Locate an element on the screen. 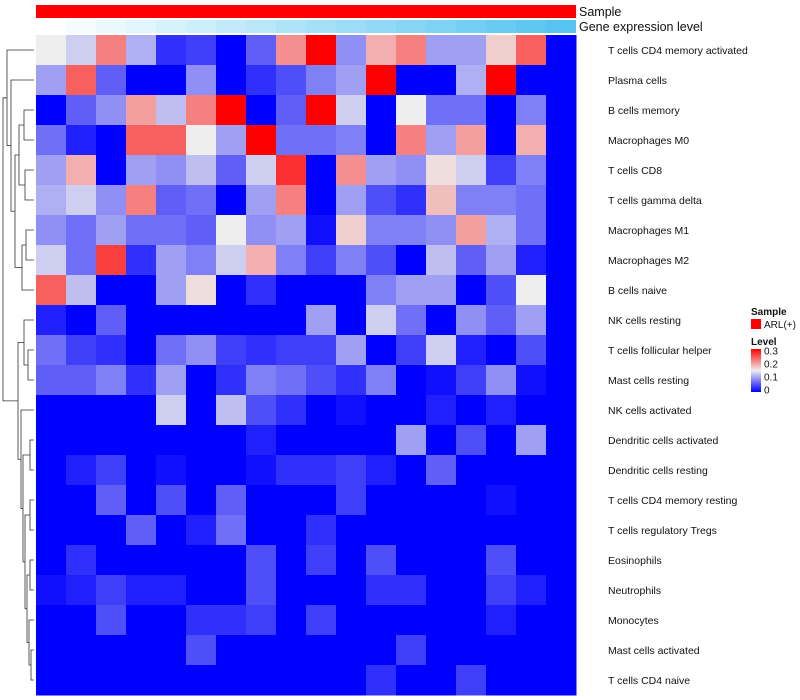 This screenshot has width=800, height=700. row-label: T cells follicular helper is located at coordinates (660, 351).